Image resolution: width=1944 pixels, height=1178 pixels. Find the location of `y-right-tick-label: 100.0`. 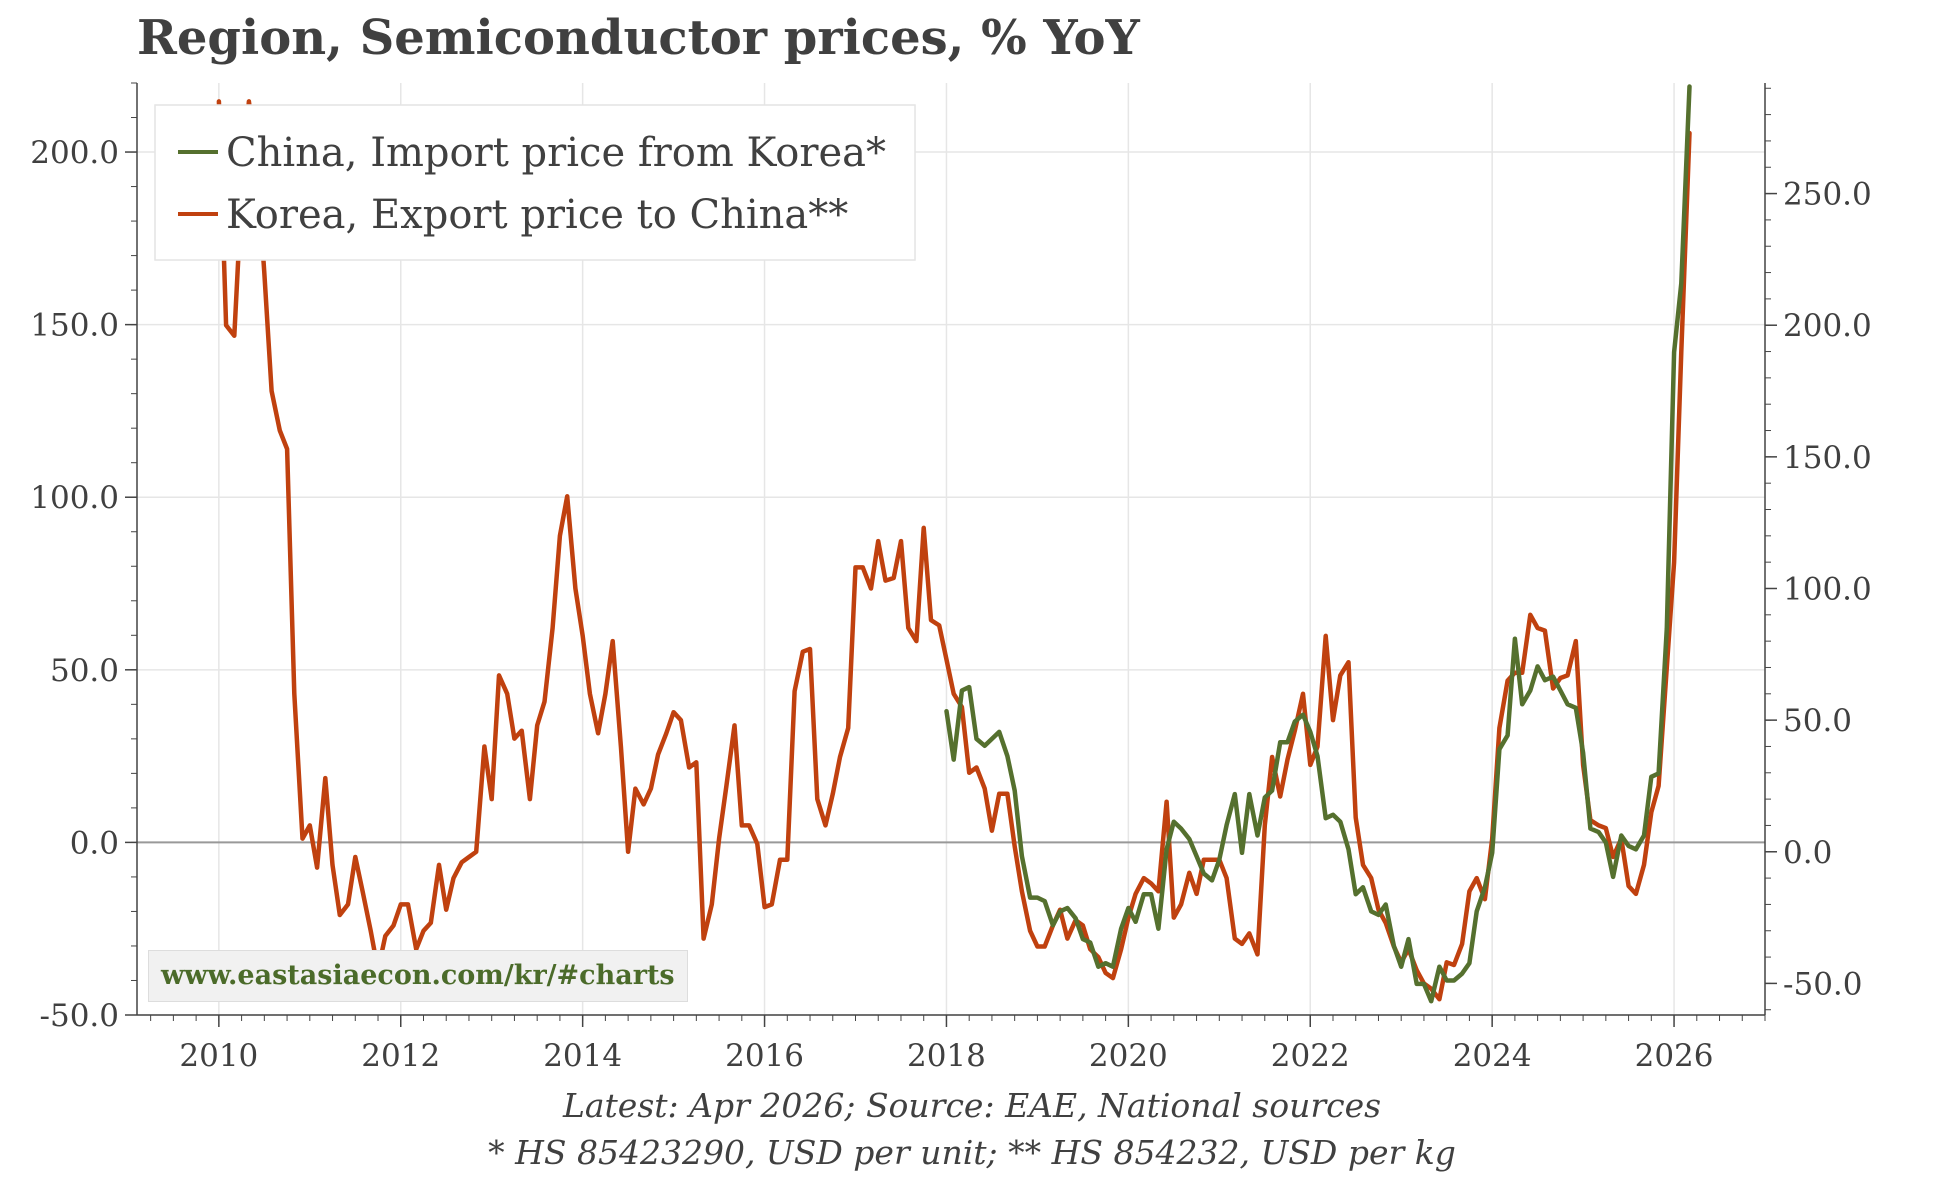

y-right-tick-label: 100.0 is located at coordinates (1827, 589).